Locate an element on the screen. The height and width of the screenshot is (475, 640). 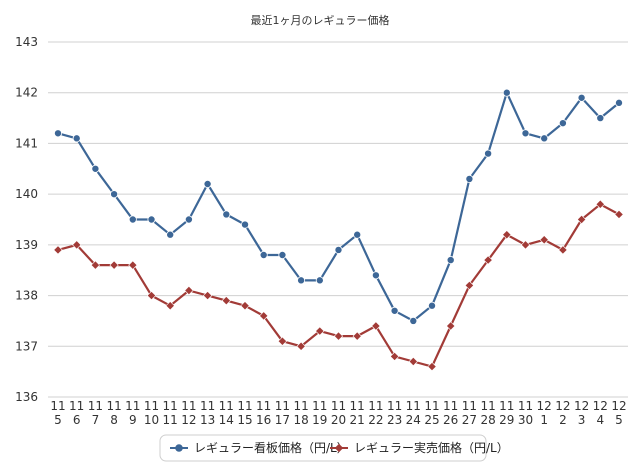
legend-item-2: レギュラー実売価格（円/L） is located at coordinates (419, 447).